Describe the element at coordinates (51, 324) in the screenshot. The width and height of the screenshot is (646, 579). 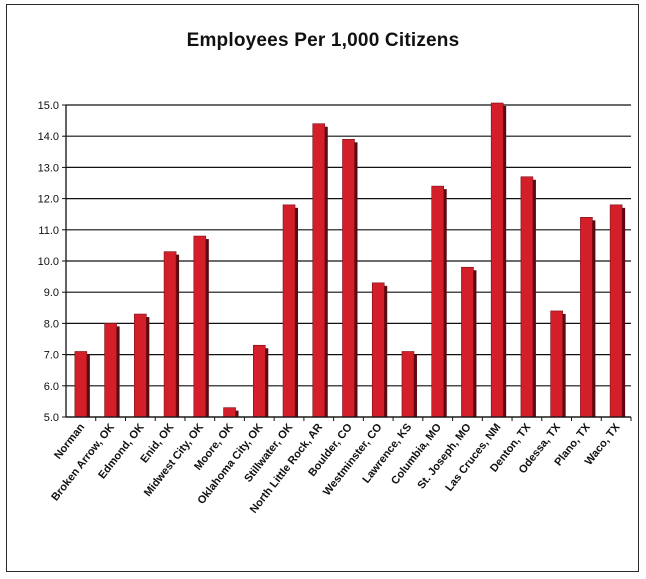
I see `y-tick-label: 8.0` at that location.